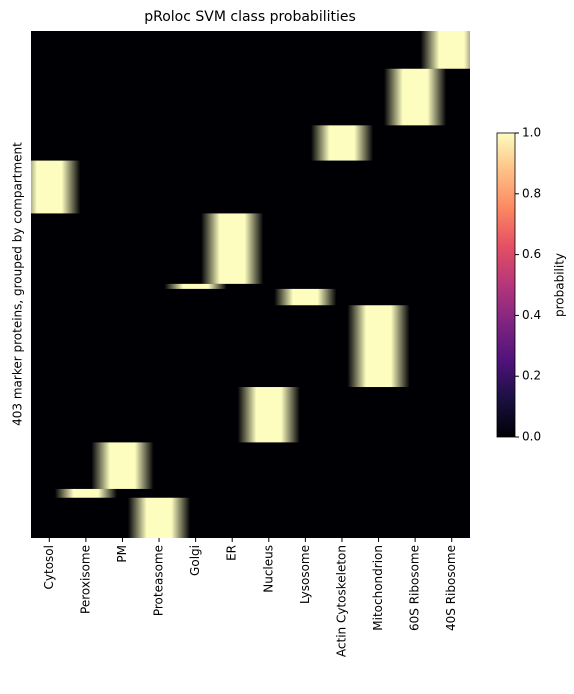  What do you see at coordinates (560, 285) in the screenshot?
I see `colorbar-label: probability` at bounding box center [560, 285].